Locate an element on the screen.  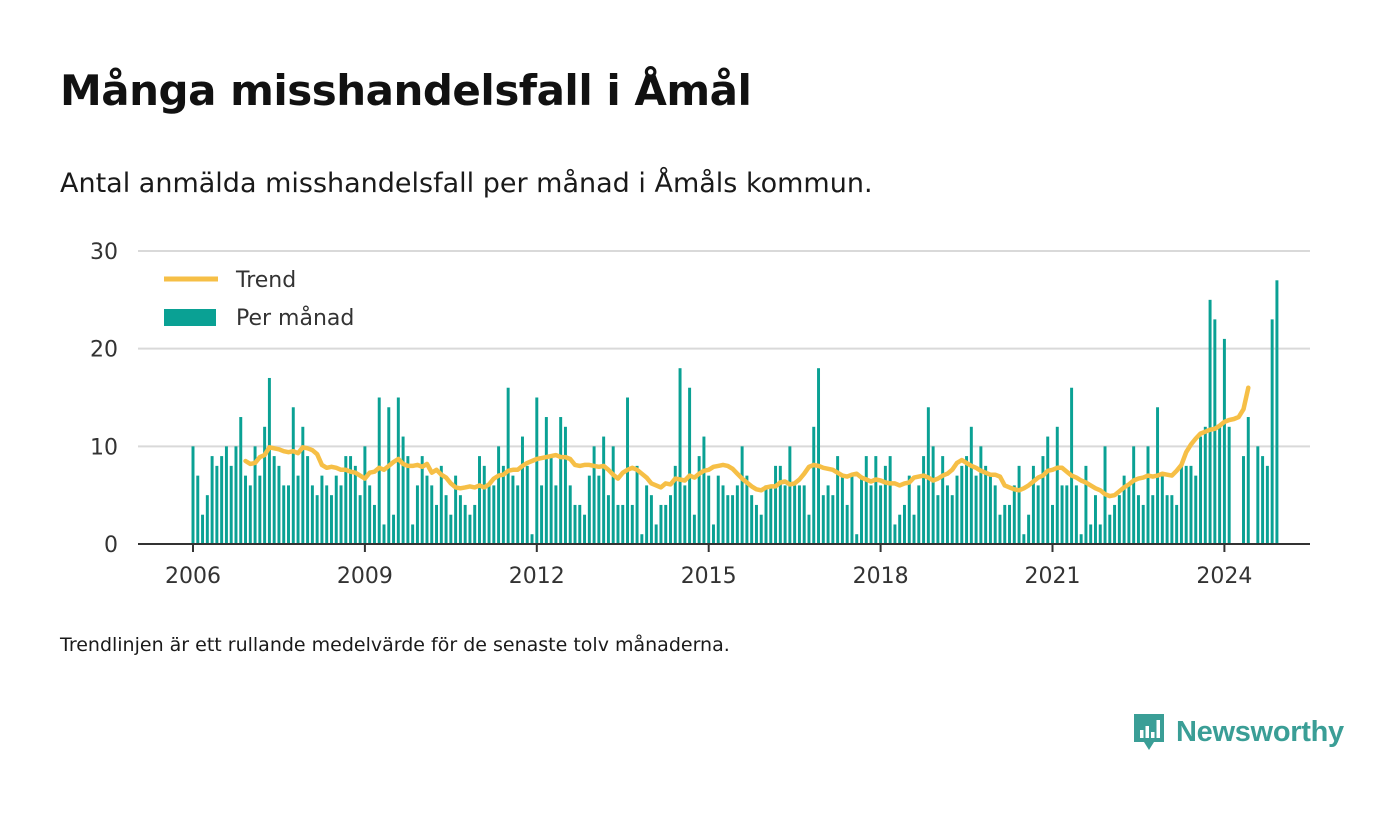
y-tick-label: 30 is located at coordinates (104, 252).